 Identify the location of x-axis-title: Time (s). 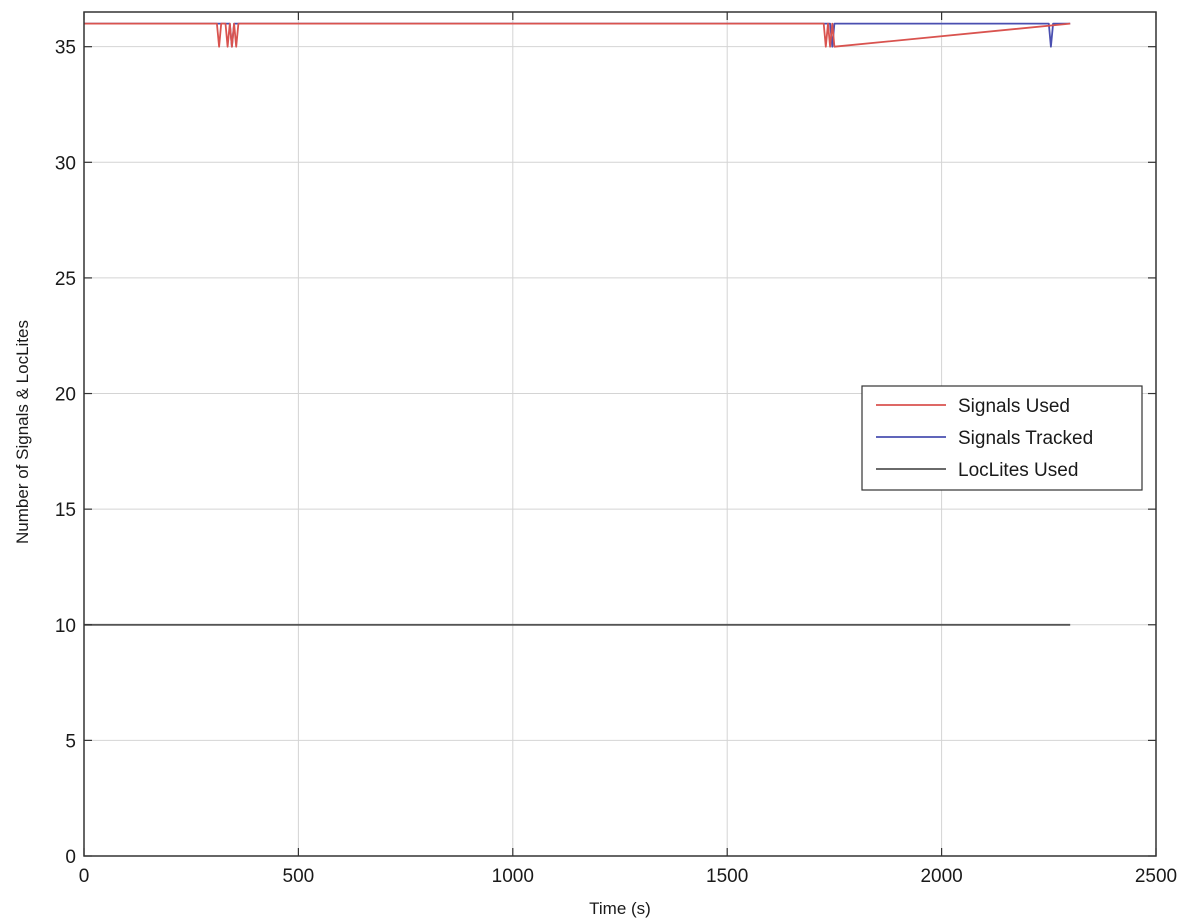
(620, 908).